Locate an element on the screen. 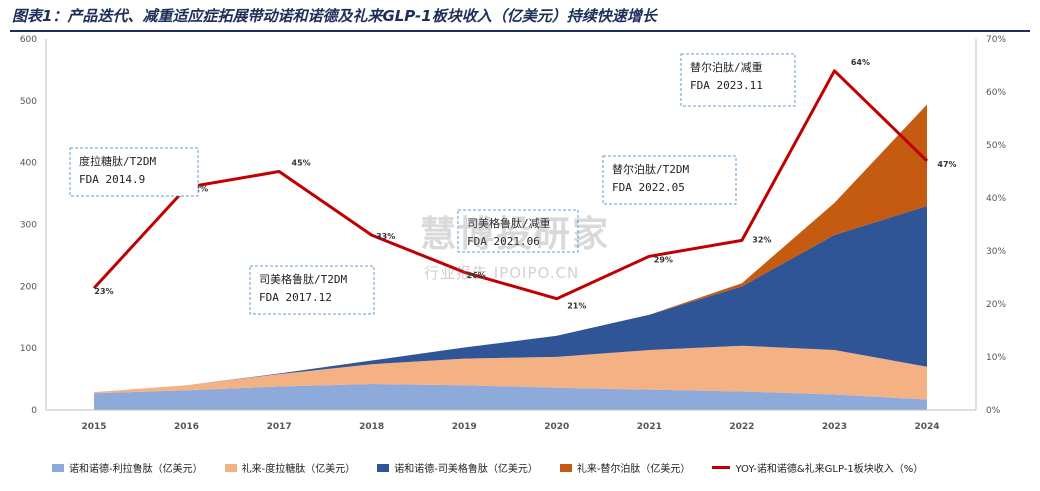 This screenshot has width=1040, height=491. yoy-point-label: 26% is located at coordinates (476, 275).